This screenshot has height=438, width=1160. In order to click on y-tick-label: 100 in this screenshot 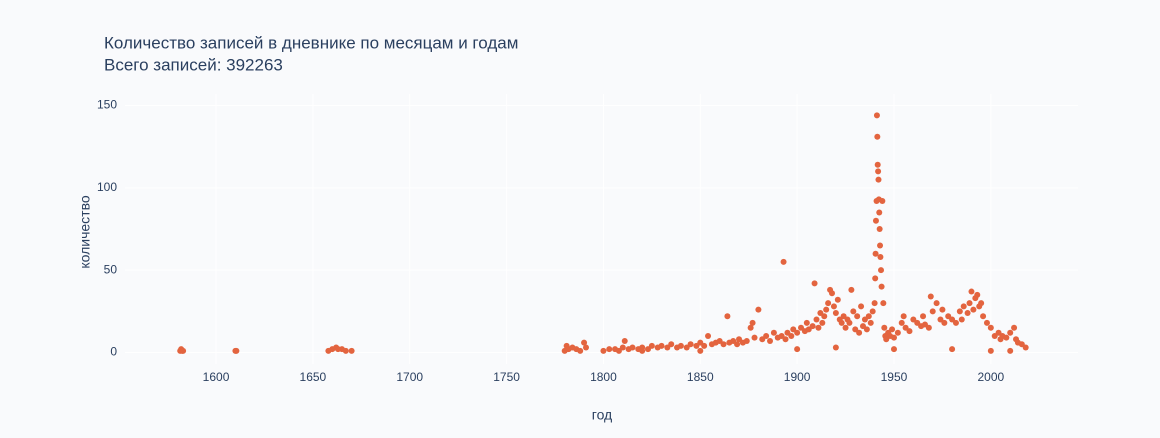, I will do `click(107, 187)`.